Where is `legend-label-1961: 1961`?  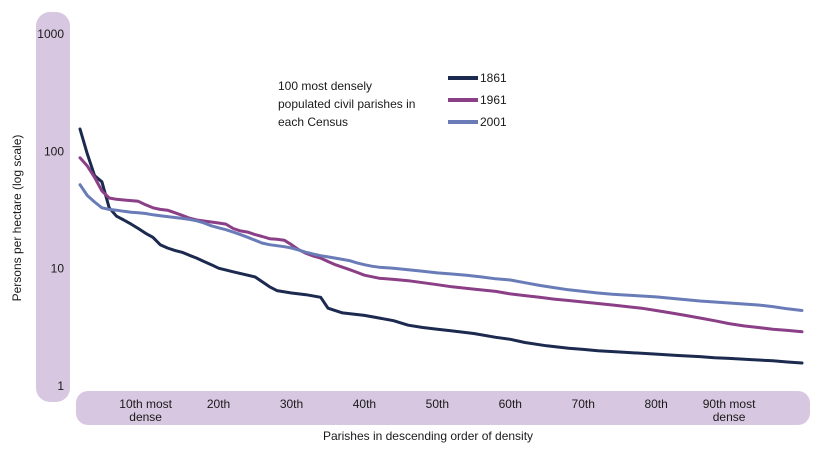 legend-label-1961: 1961 is located at coordinates (493, 100).